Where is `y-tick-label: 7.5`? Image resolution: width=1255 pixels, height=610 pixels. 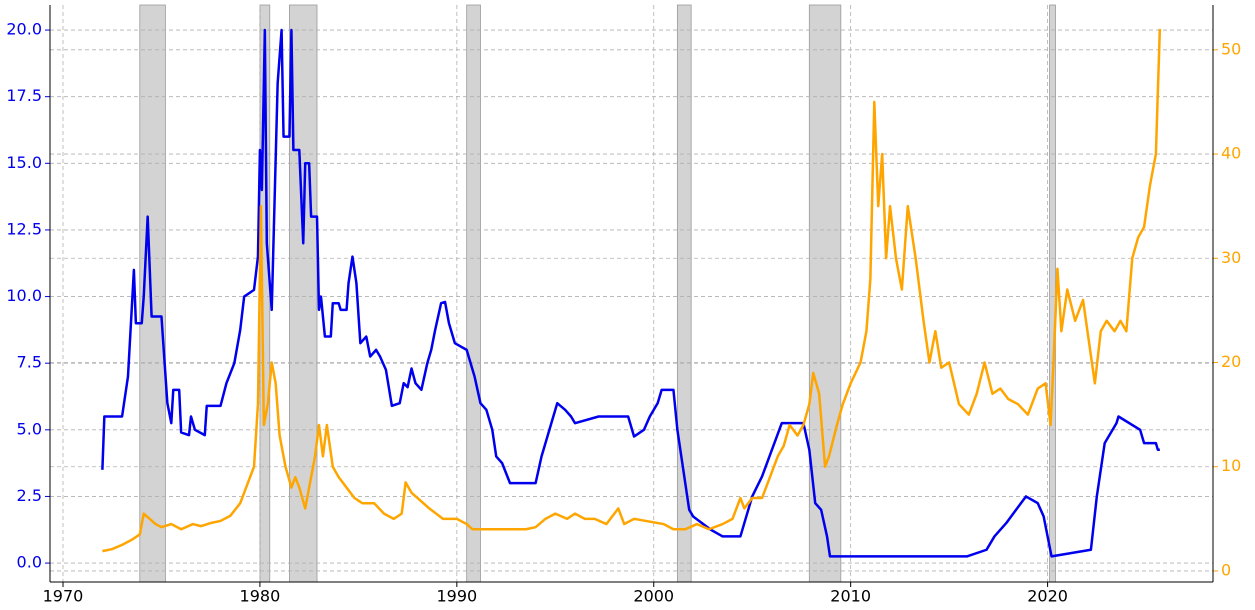 y-tick-label: 7.5 is located at coordinates (29, 362).